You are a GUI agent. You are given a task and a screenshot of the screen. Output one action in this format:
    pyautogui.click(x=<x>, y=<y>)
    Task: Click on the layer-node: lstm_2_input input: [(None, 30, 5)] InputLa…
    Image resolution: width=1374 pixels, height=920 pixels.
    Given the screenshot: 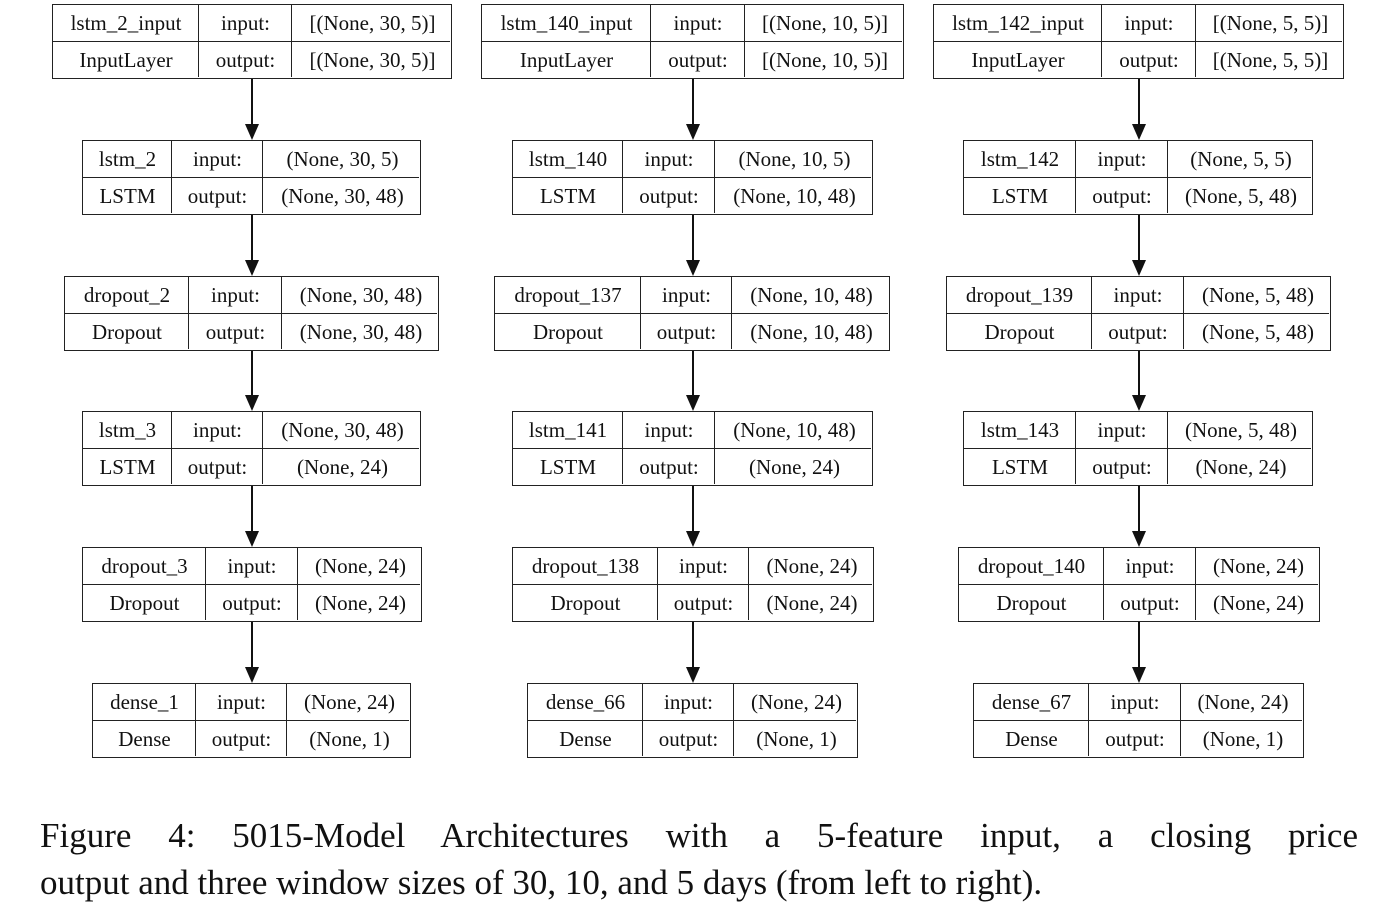 What is the action you would take?
    pyautogui.click(x=252, y=41)
    